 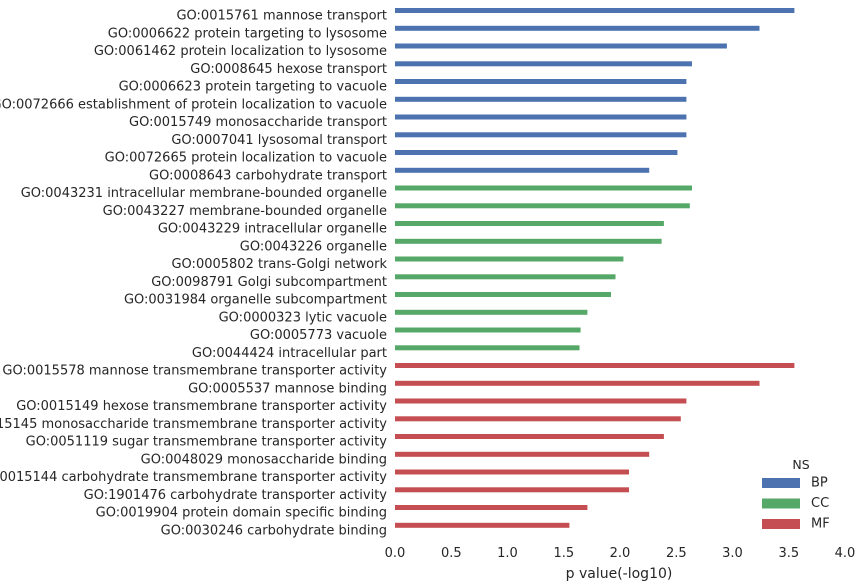 I want to click on y-tick-label: GO:0043226 organelle, so click(x=313, y=246).